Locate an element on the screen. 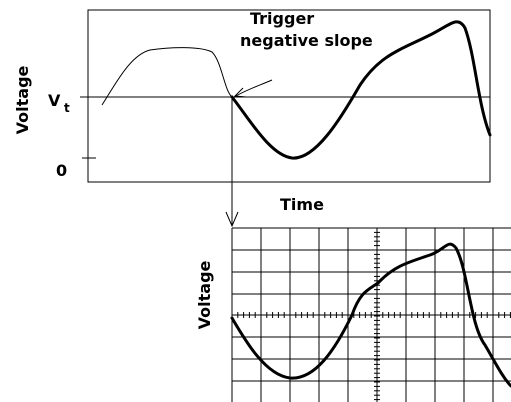 The height and width of the screenshot is (402, 511). scope-y-label: Voltage is located at coordinates (204, 294).